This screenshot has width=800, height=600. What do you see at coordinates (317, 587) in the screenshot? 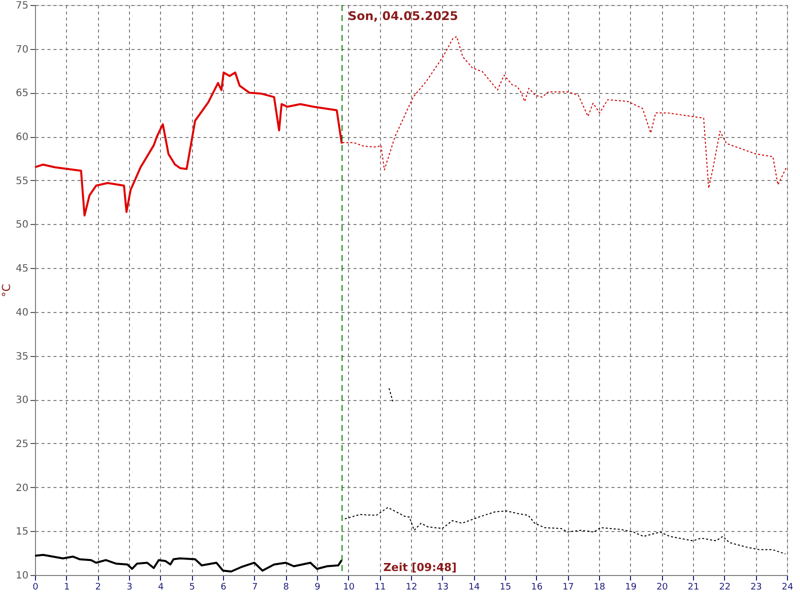
I see `x-tick-label: 9` at bounding box center [317, 587].